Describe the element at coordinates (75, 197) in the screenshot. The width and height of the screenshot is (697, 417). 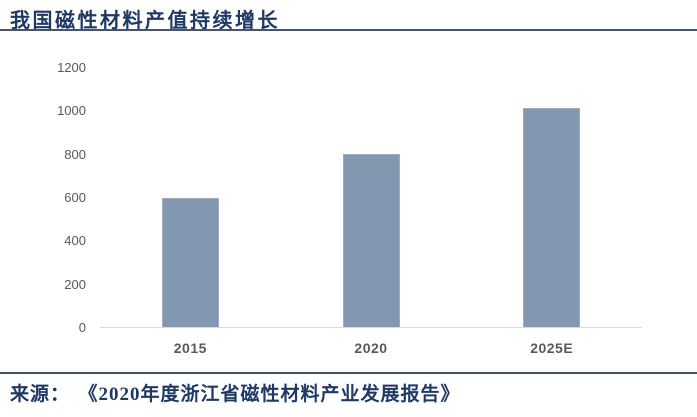
I see `y-axis-tick-label: 600` at that location.